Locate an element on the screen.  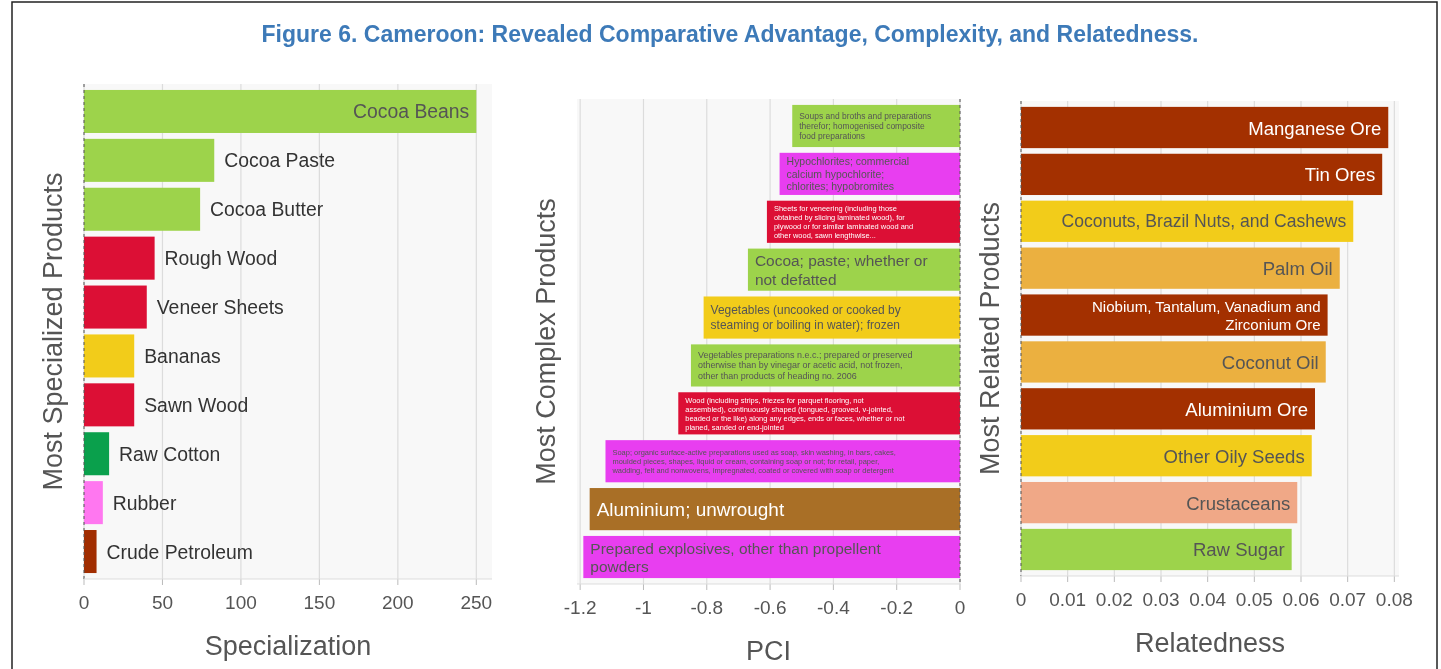
x-tick-label: -0.4 is located at coordinates (834, 607).